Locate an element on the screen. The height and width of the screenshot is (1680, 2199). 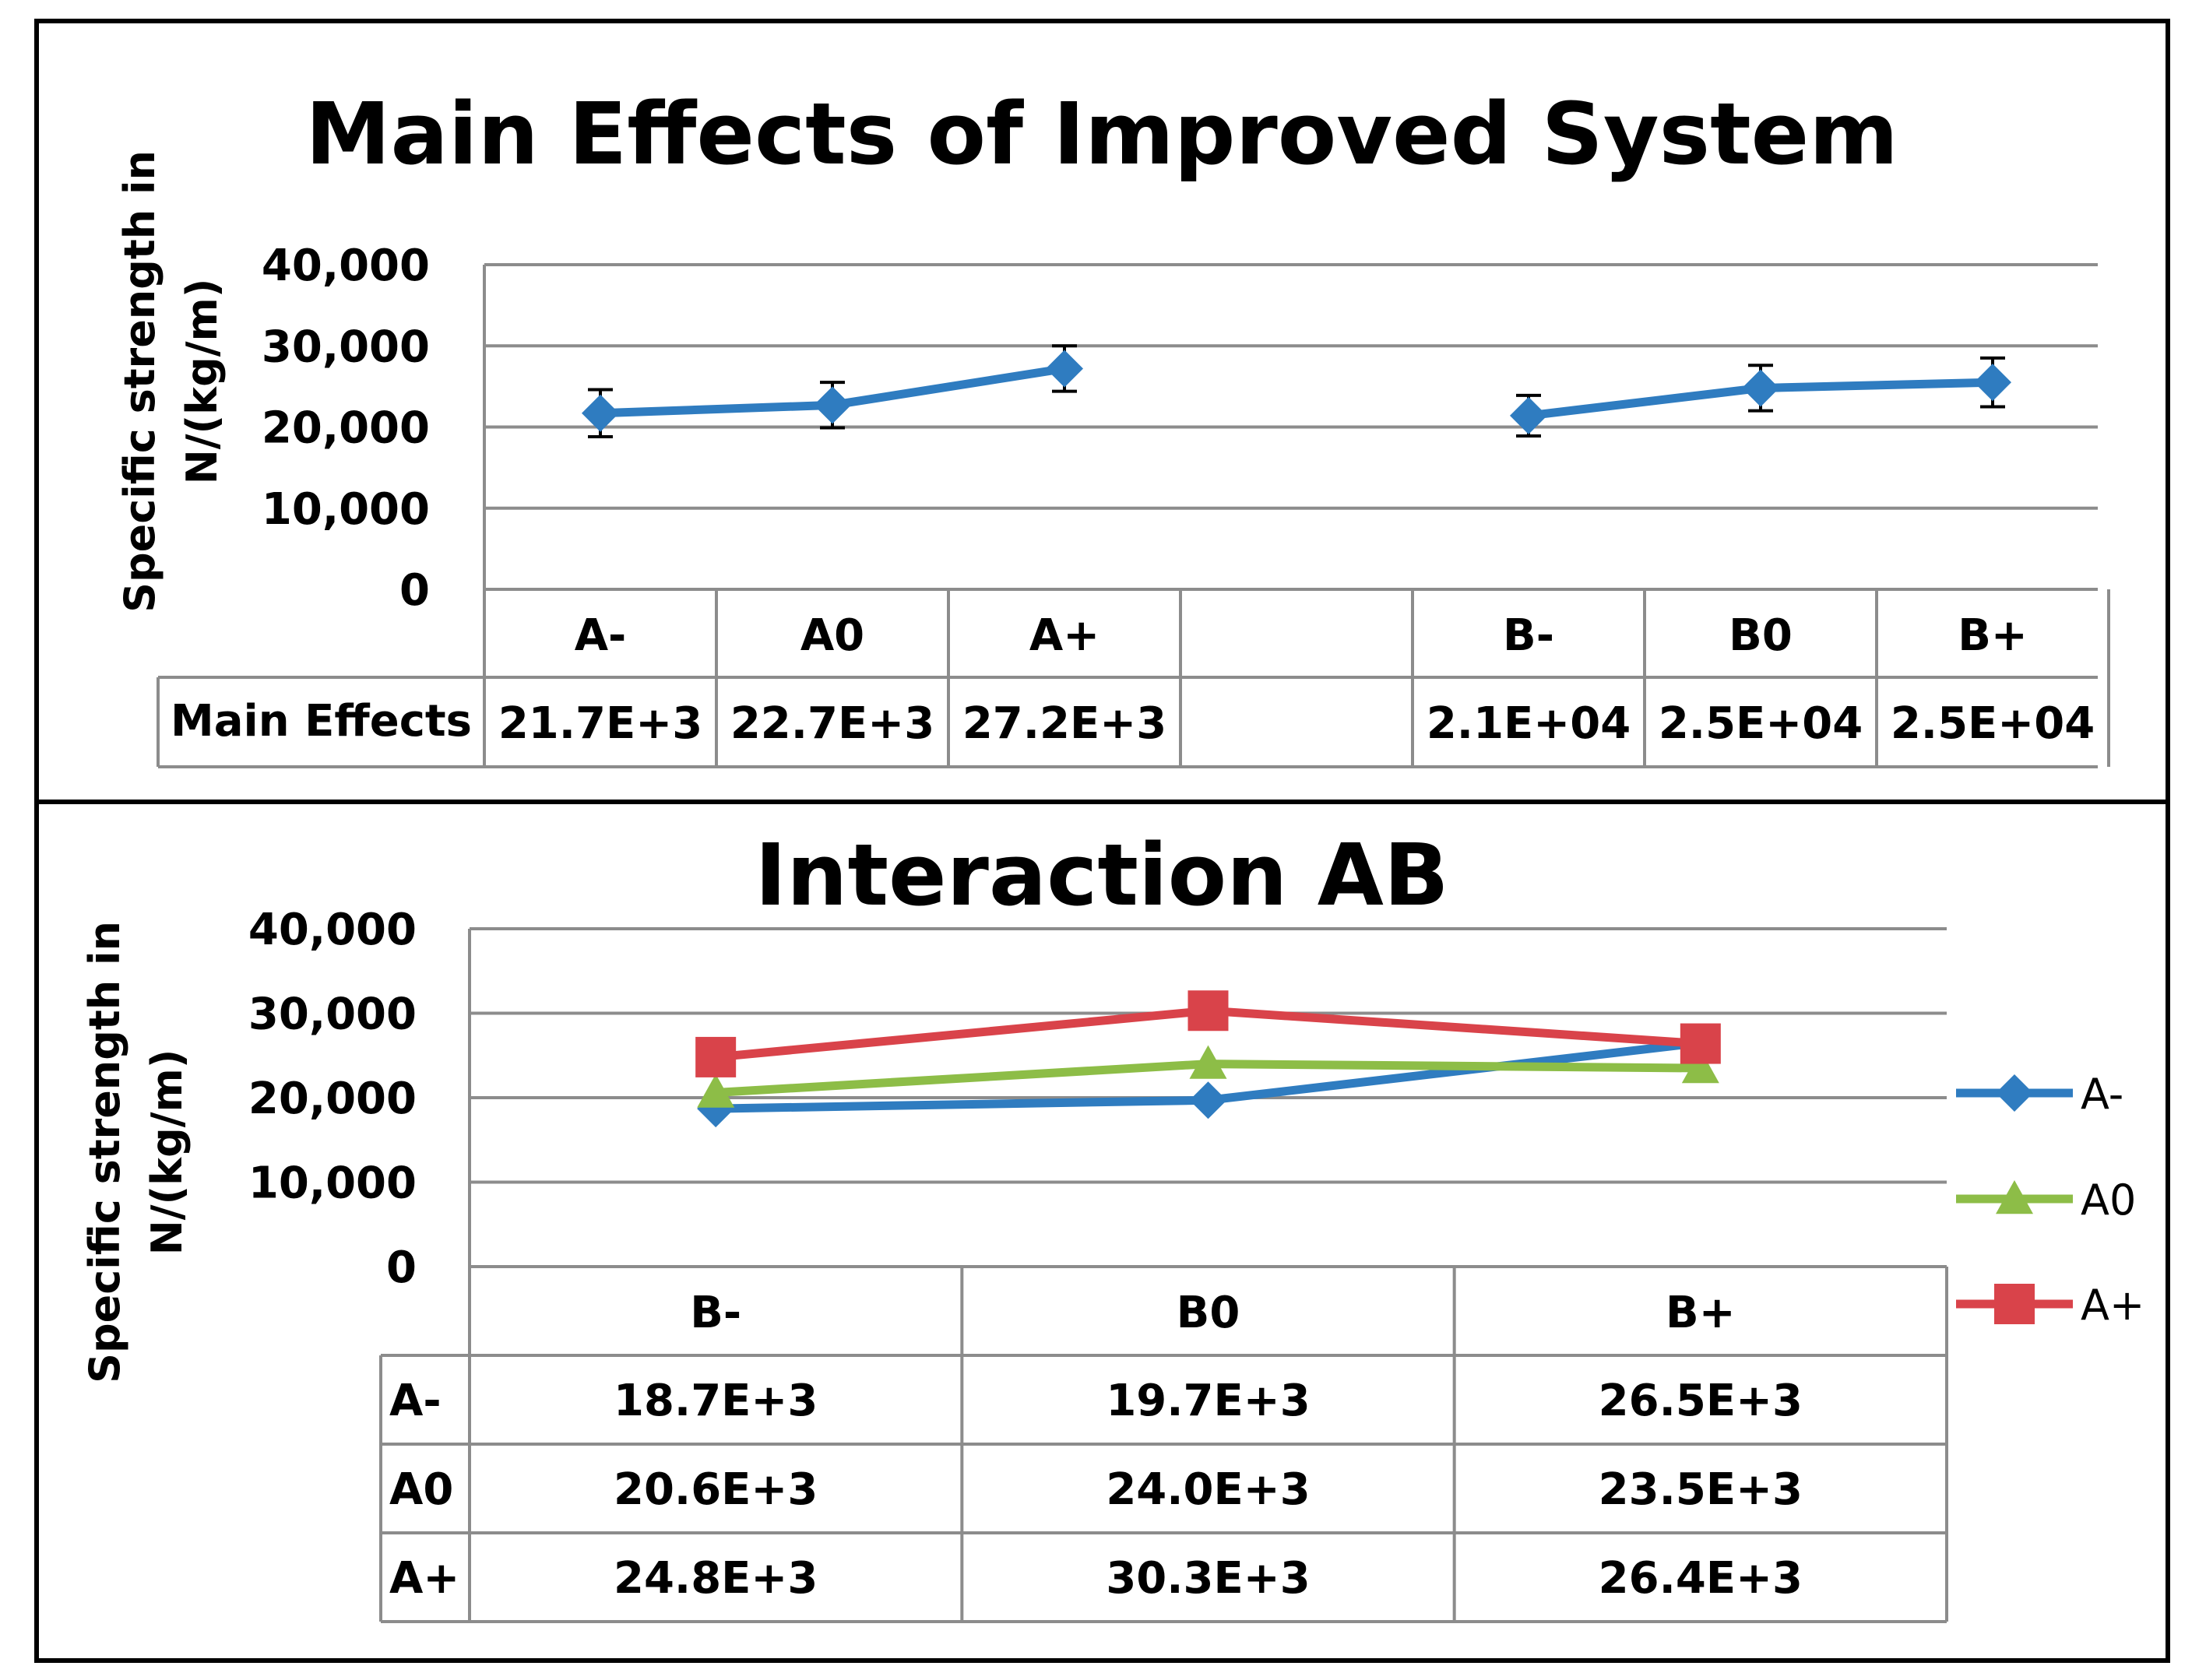
chart1-category-label: B+ is located at coordinates (1993, 636).